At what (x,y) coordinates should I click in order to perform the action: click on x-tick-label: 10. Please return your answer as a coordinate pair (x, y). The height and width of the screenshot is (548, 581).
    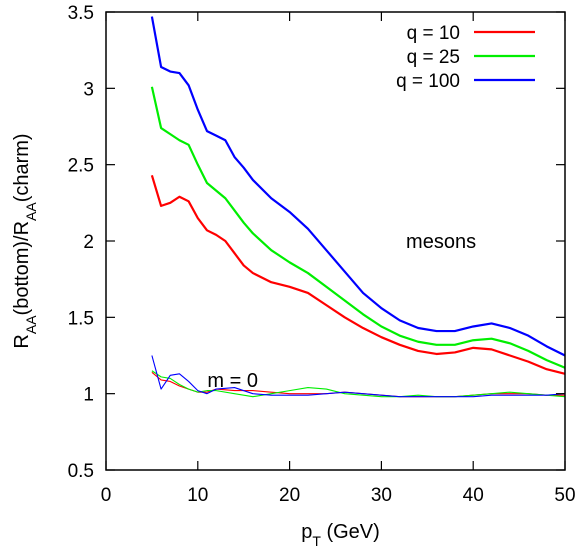
    Looking at the image, I should click on (197, 495).